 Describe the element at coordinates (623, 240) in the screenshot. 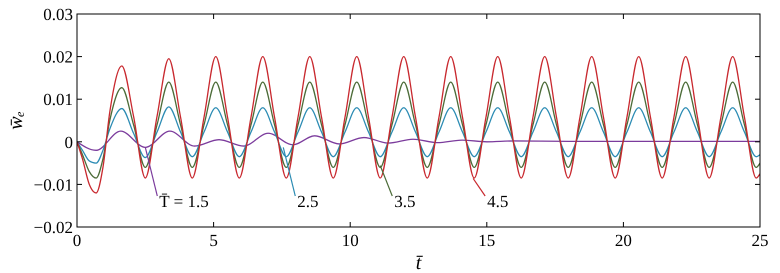

I see `x-tick-label: 20` at that location.